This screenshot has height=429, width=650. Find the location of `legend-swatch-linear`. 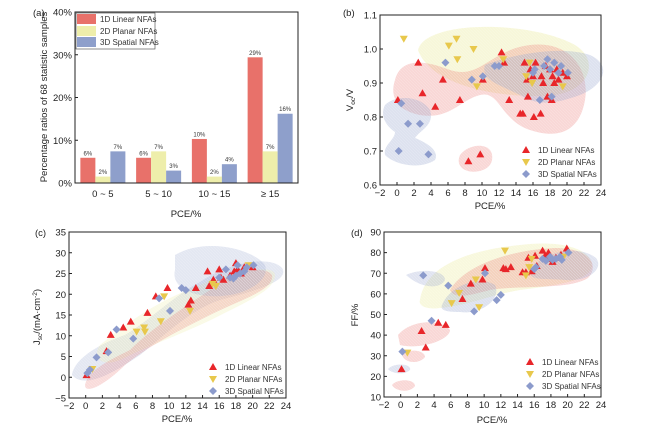

legend-swatch-linear is located at coordinates (86, 19).